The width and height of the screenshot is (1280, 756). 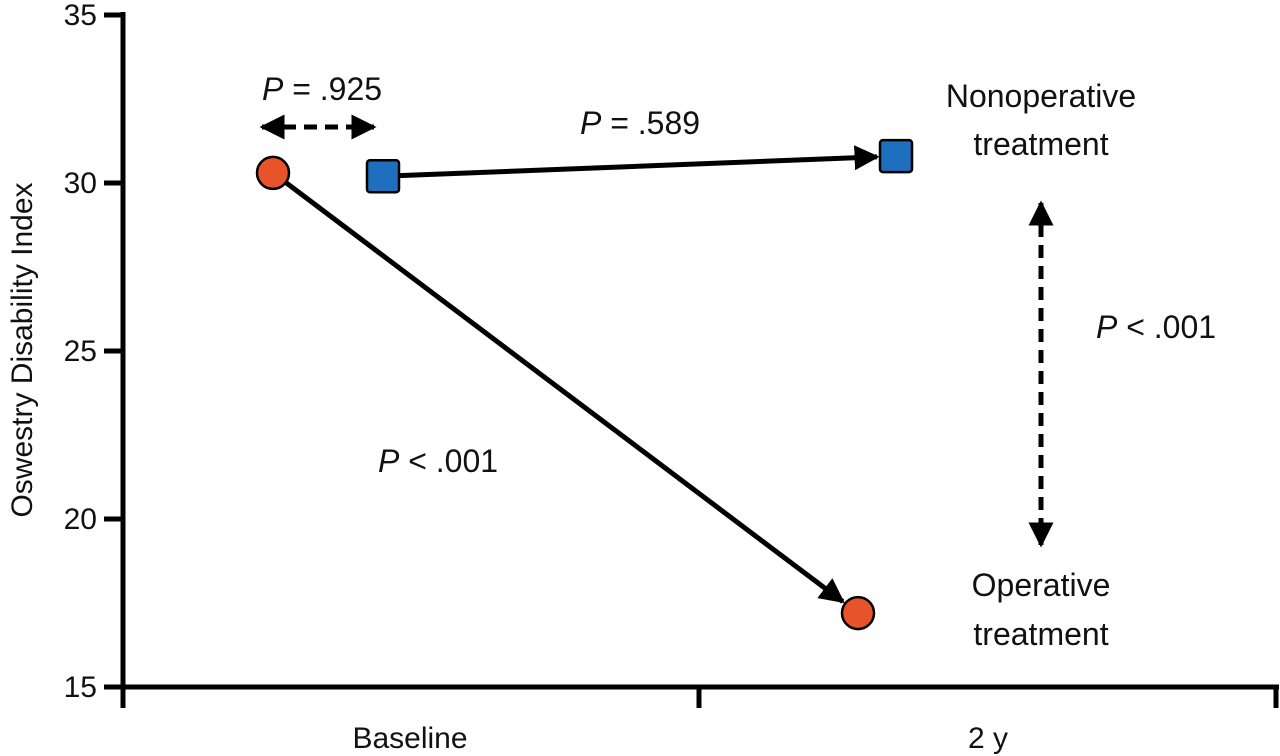 I want to click on p-value-two-year-comparison: P < .001, so click(x=1156, y=327).